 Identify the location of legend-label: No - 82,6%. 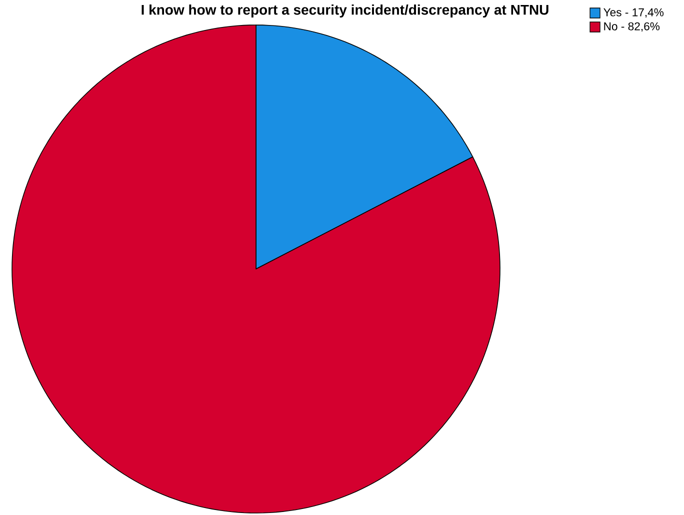
(632, 27).